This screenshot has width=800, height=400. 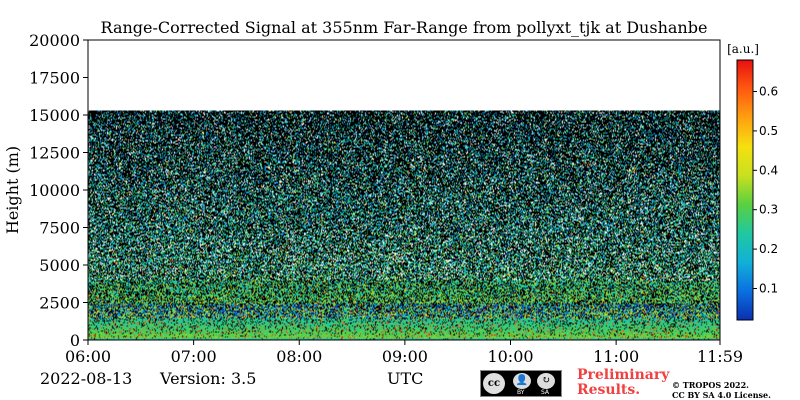 What do you see at coordinates (546, 381) in the screenshot?
I see `share-alike-icon: ↻` at bounding box center [546, 381].